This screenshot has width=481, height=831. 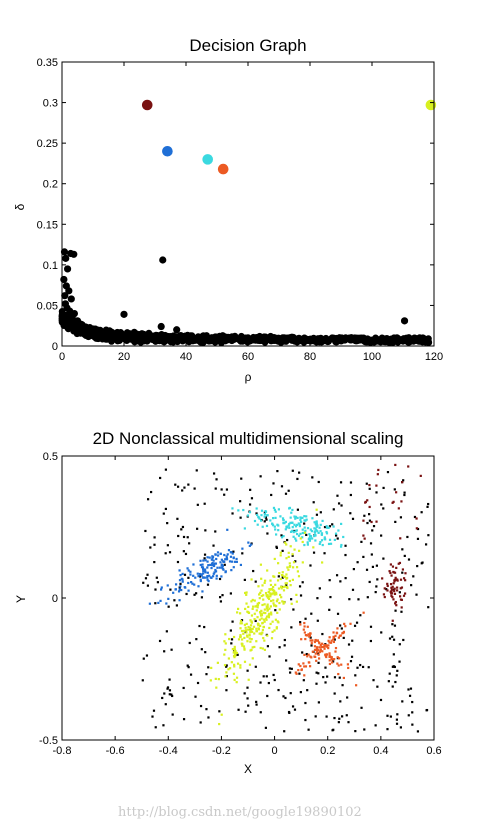 What do you see at coordinates (248, 377) in the screenshot?
I see `x-axis-label-decision-graph: ρ` at bounding box center [248, 377].